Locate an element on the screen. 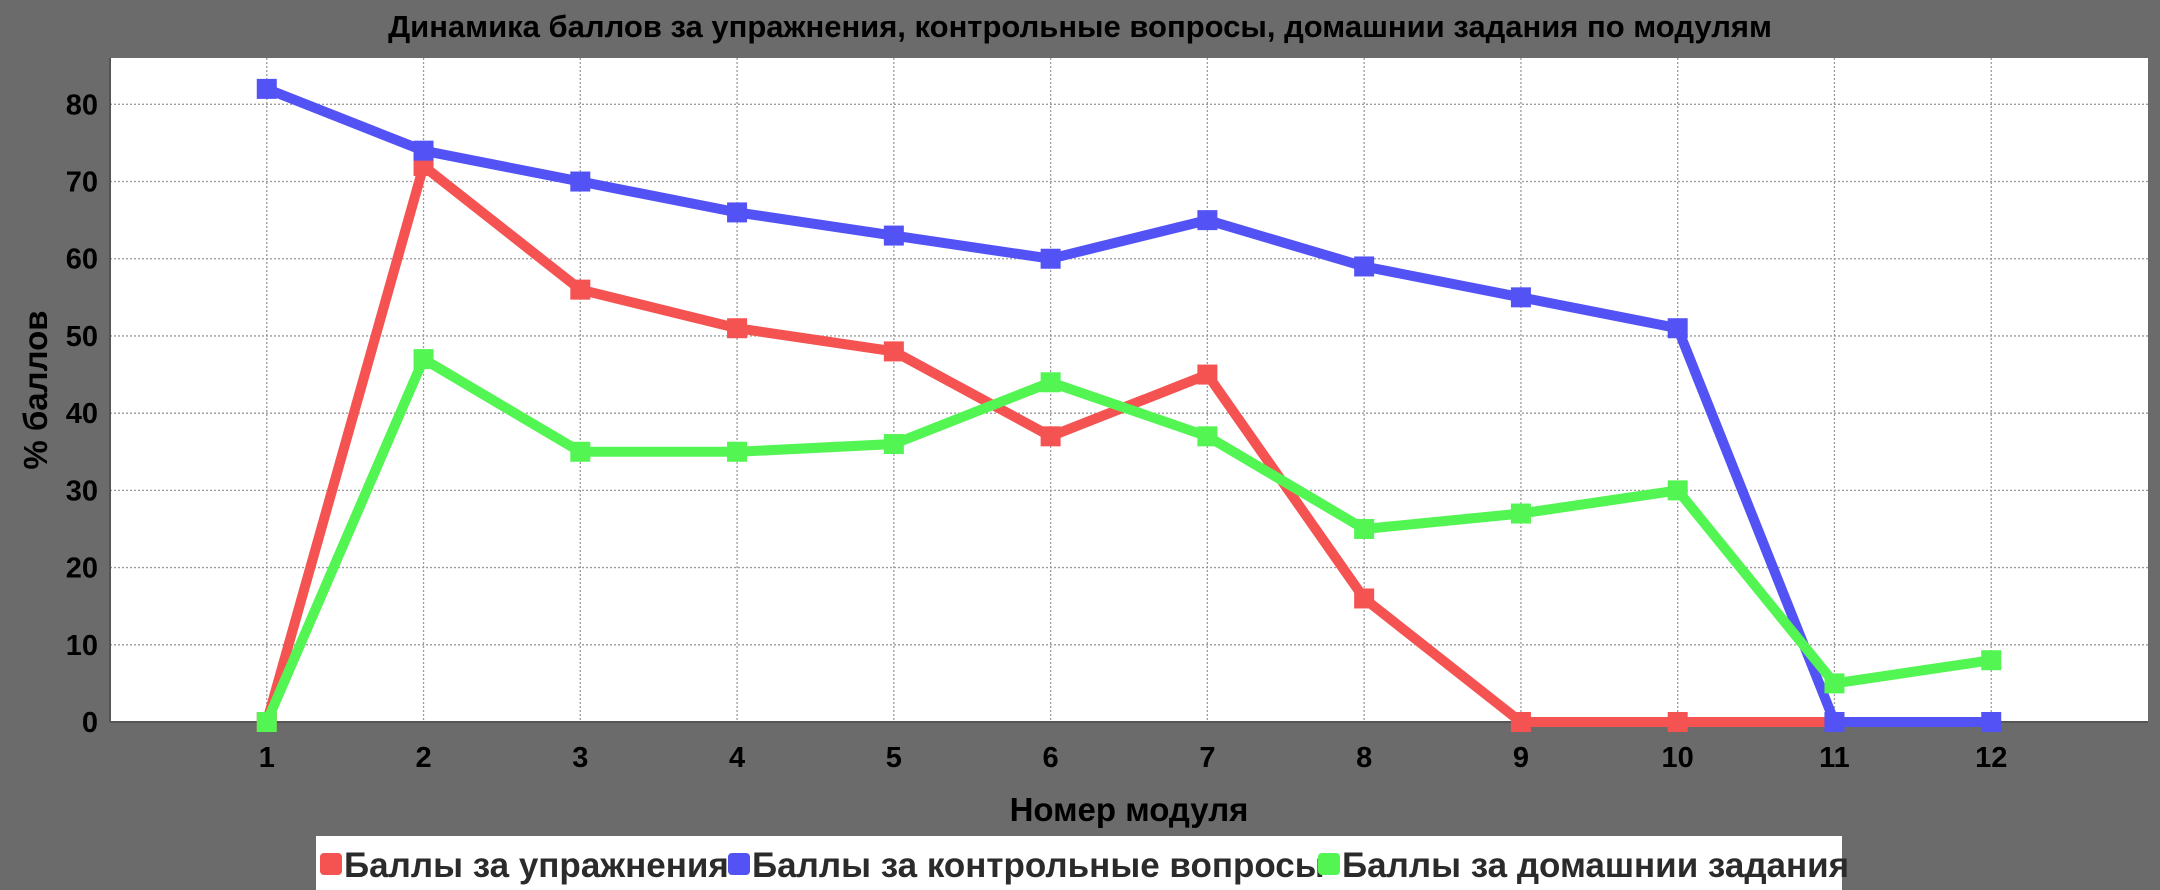  y-tick-label: 60 is located at coordinates (82, 260).